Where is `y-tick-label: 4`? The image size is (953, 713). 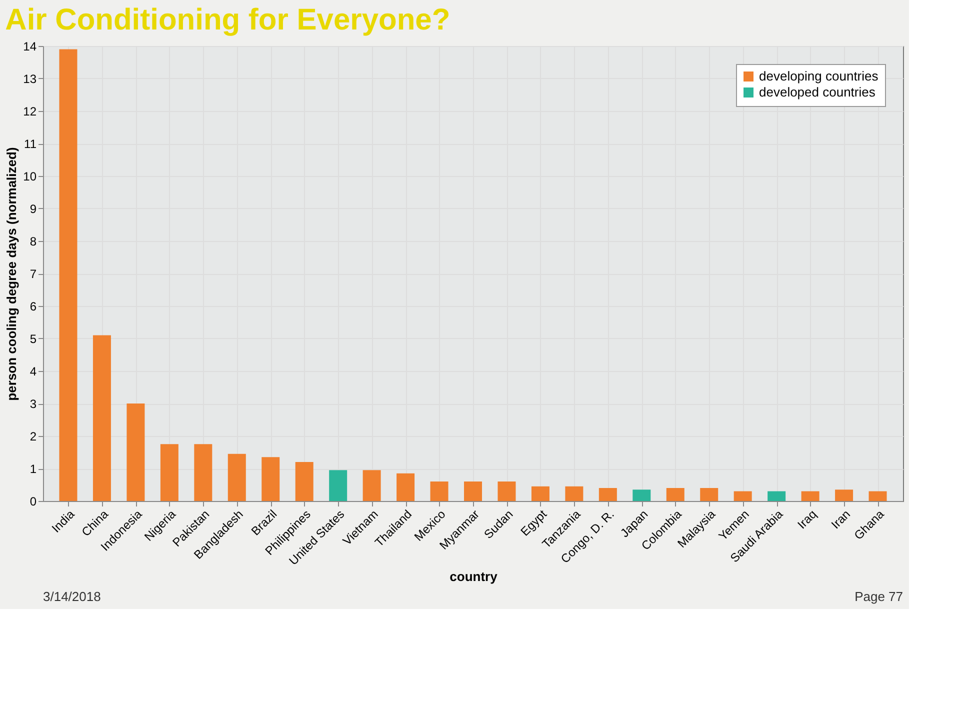
y-tick-label: 4 is located at coordinates (33, 371).